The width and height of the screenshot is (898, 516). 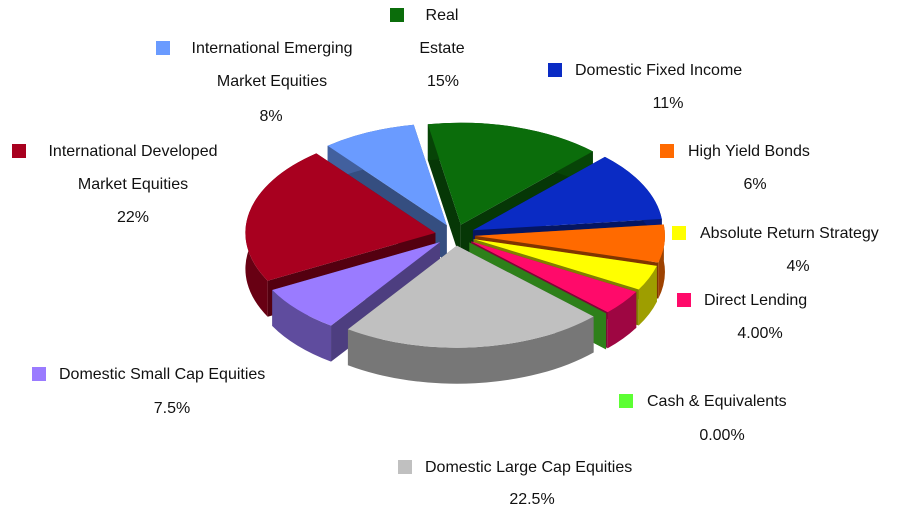 I want to click on legend-label: Direct Lending, so click(x=756, y=300).